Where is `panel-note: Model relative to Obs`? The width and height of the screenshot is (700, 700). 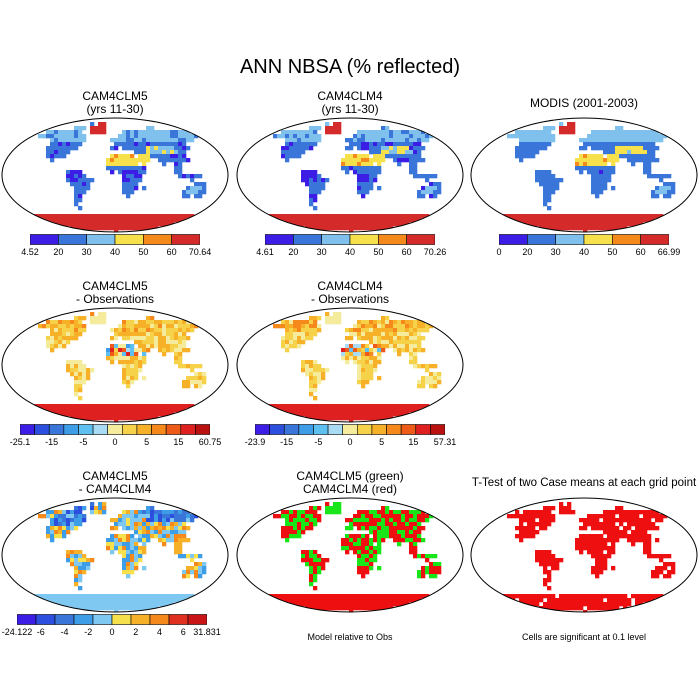 panel-note: Model relative to Obs is located at coordinates (350, 637).